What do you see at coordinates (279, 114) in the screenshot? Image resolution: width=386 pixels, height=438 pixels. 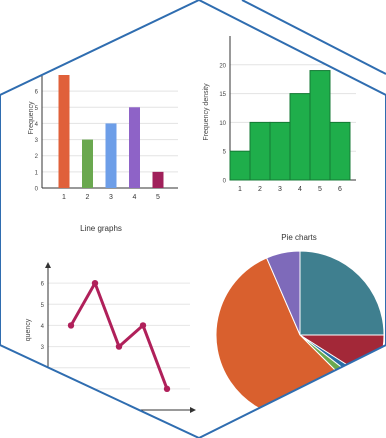 I see `histogram-frequency-density: 0 5 10 15 20 1 2 3 4 5 6 Frequency density` at bounding box center [279, 114].